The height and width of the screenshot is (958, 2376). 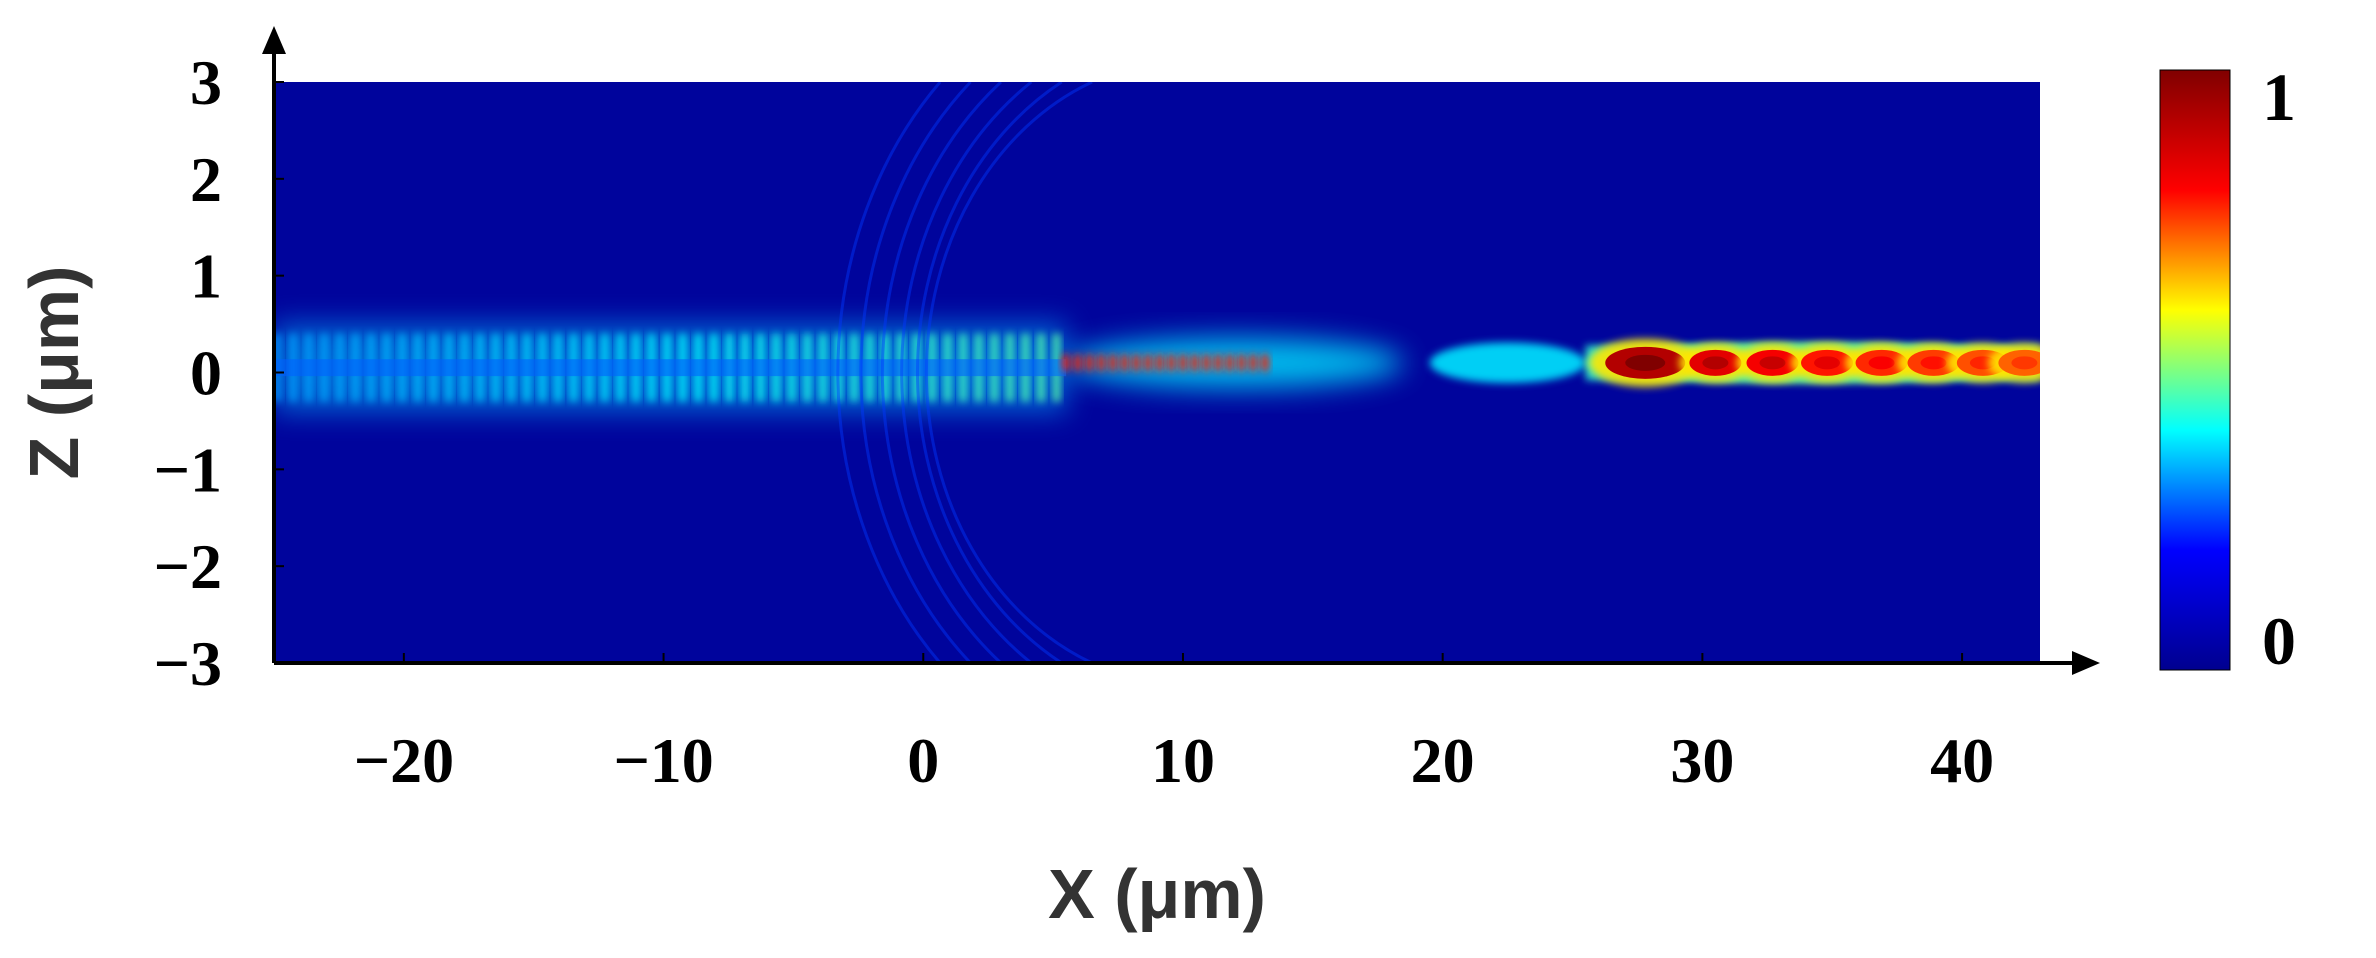 What do you see at coordinates (206, 276) in the screenshot?
I see `y-tick-label: 1` at bounding box center [206, 276].